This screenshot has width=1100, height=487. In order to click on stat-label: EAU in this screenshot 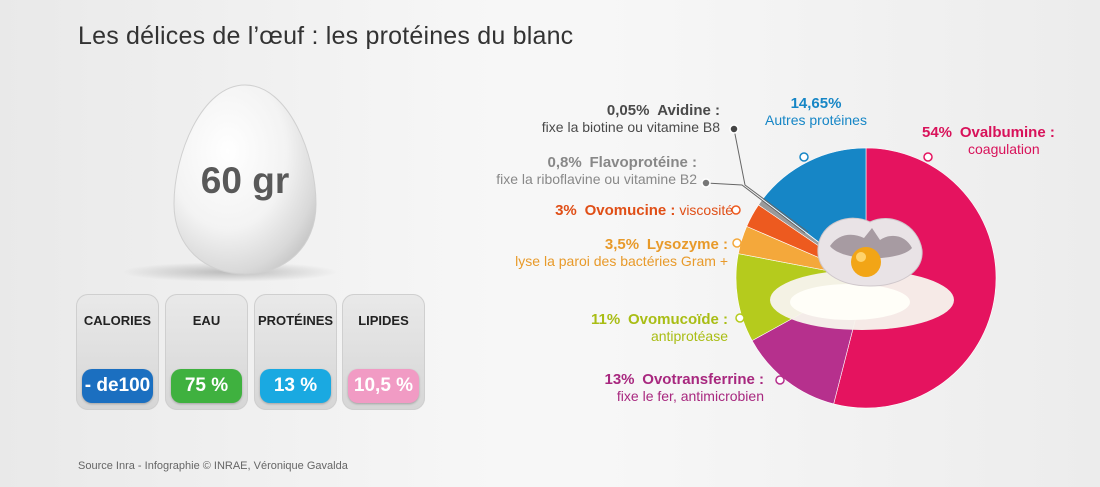, I will do `click(206, 320)`.